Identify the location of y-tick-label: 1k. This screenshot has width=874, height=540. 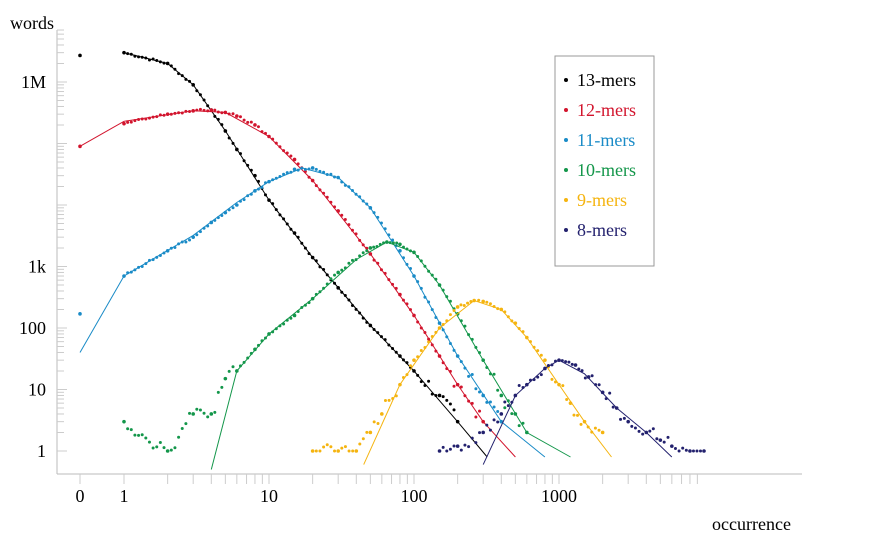
(37, 267).